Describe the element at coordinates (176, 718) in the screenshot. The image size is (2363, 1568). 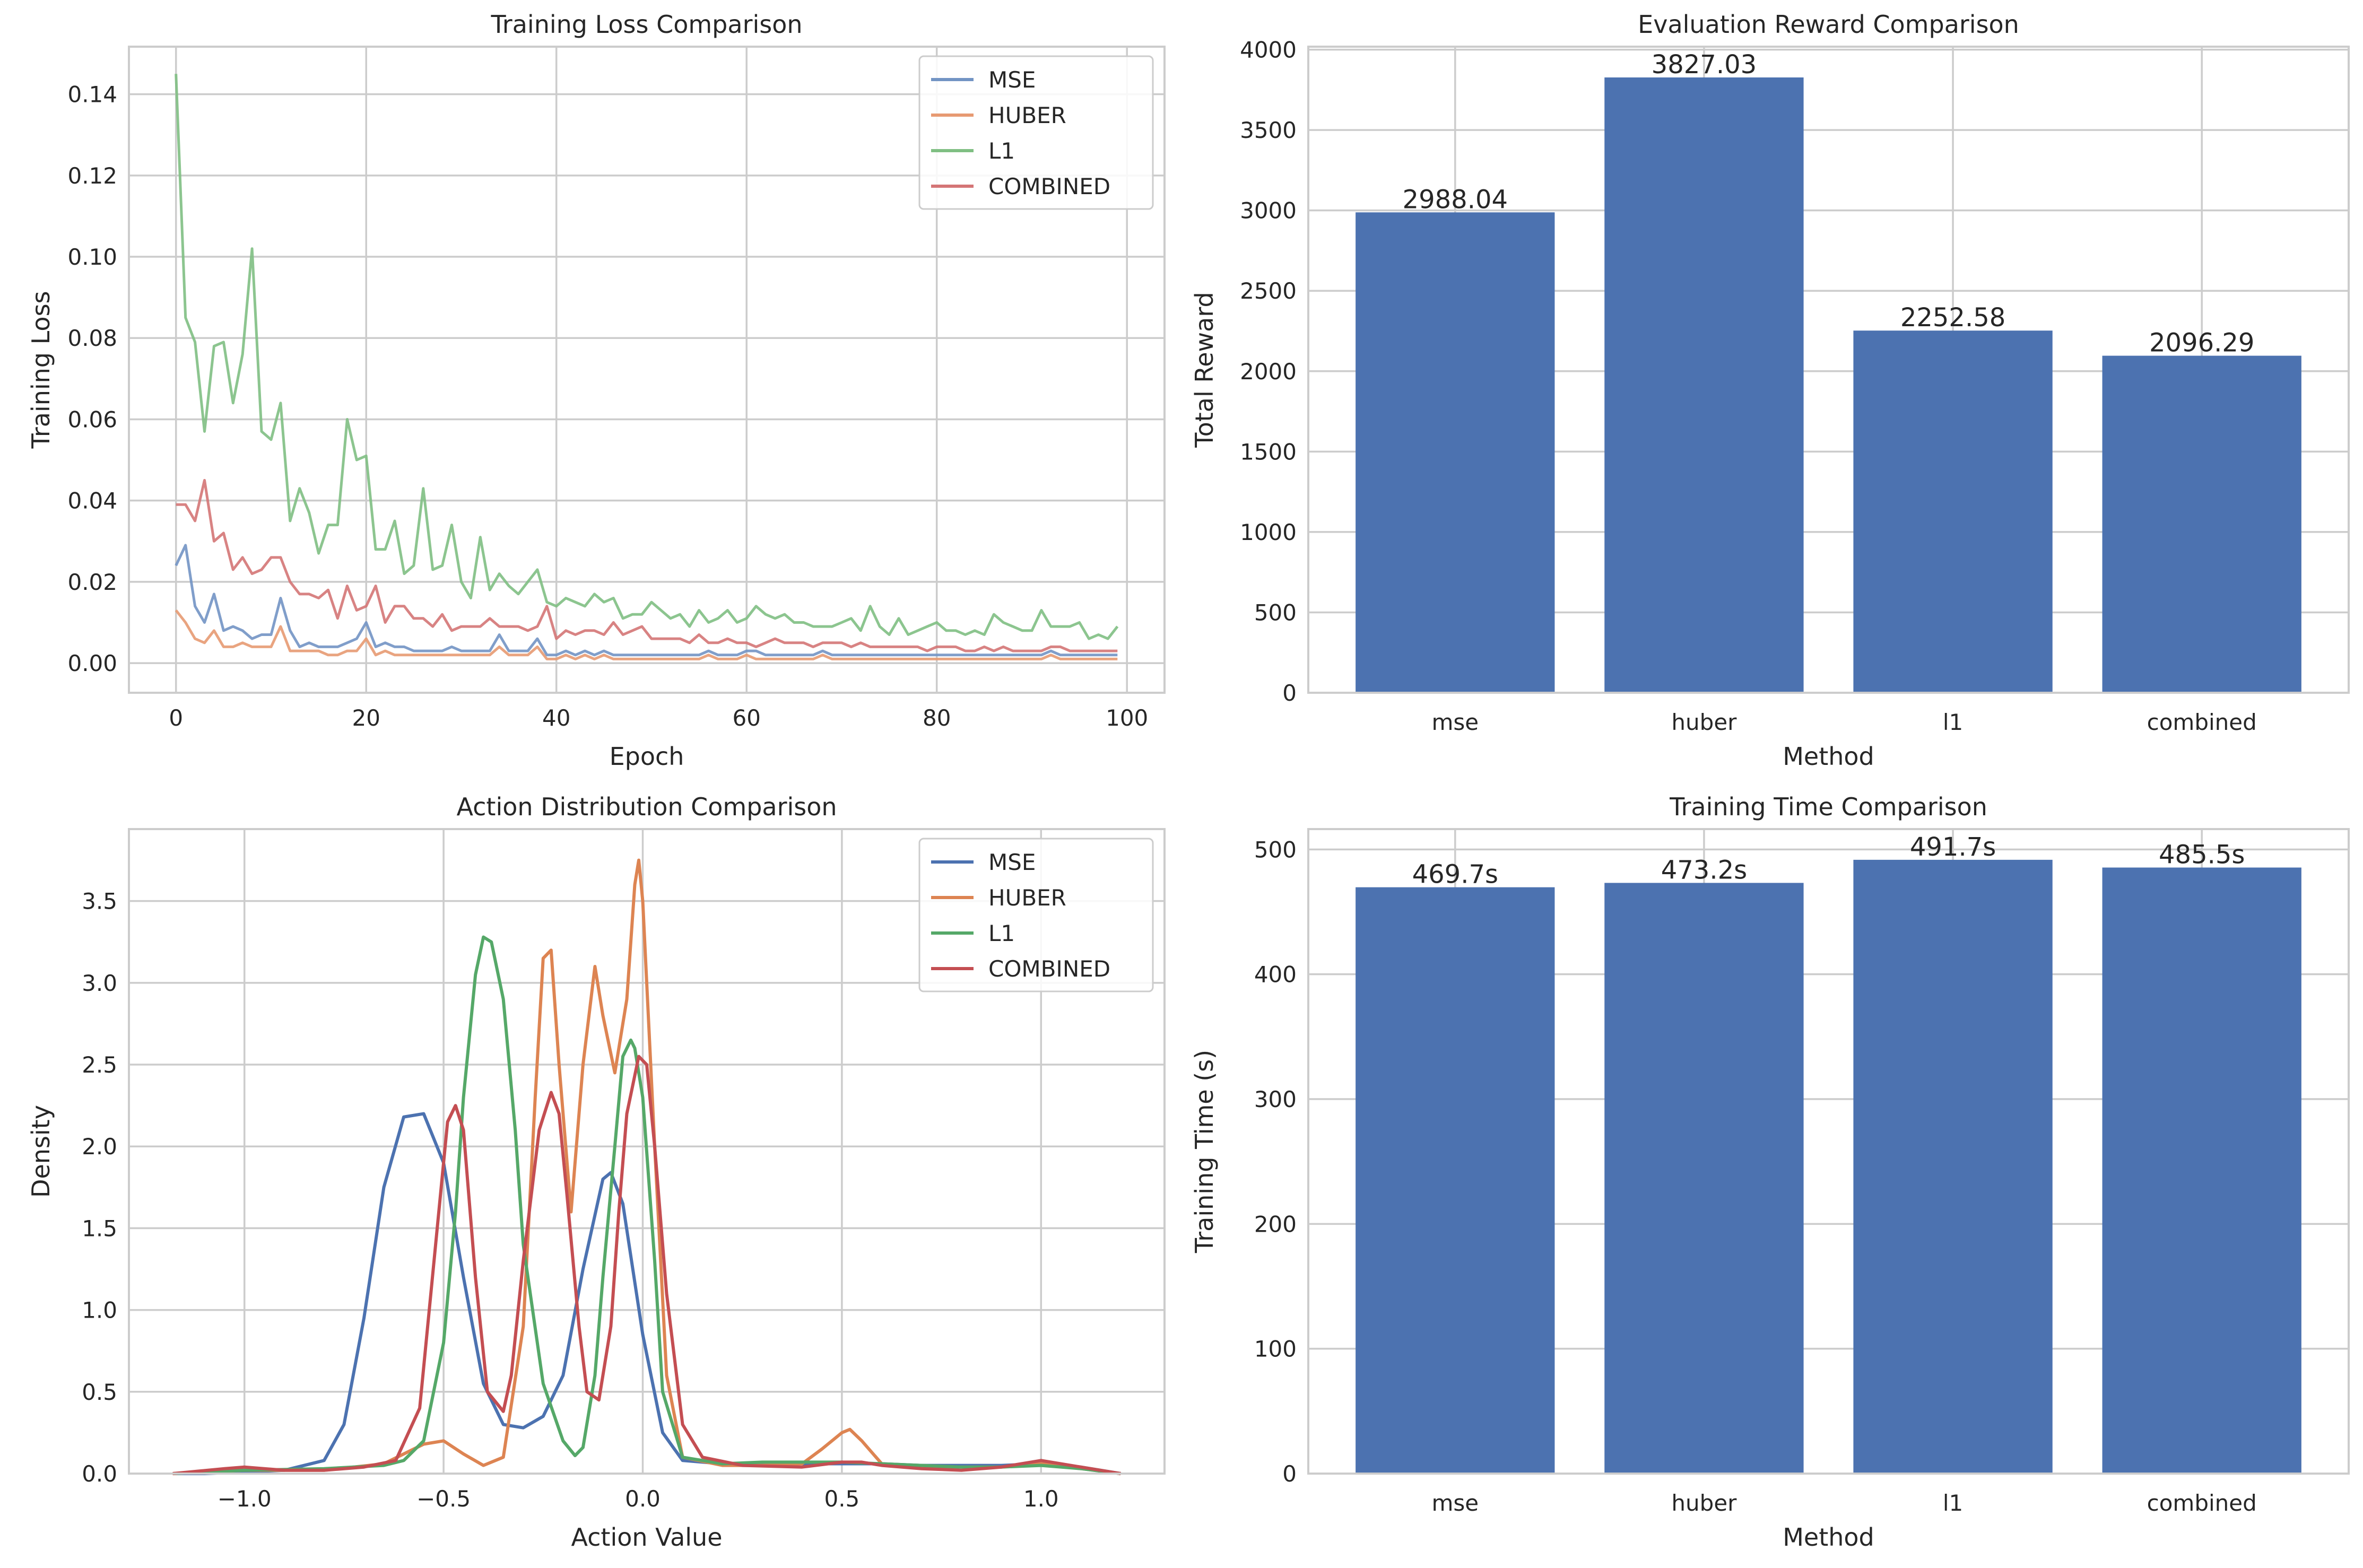
I see `x-tick-label: 0` at that location.